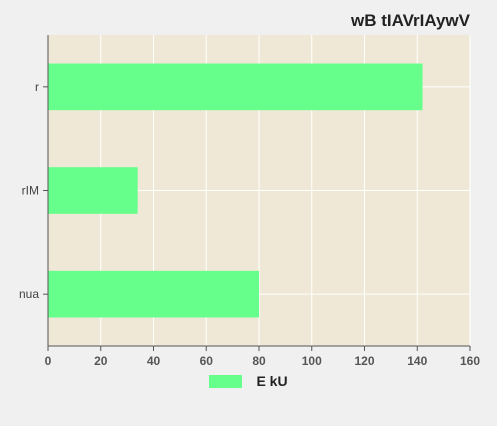 The height and width of the screenshot is (426, 497). Describe the element at coordinates (226, 381) in the screenshot. I see `legend-swatch` at that location.